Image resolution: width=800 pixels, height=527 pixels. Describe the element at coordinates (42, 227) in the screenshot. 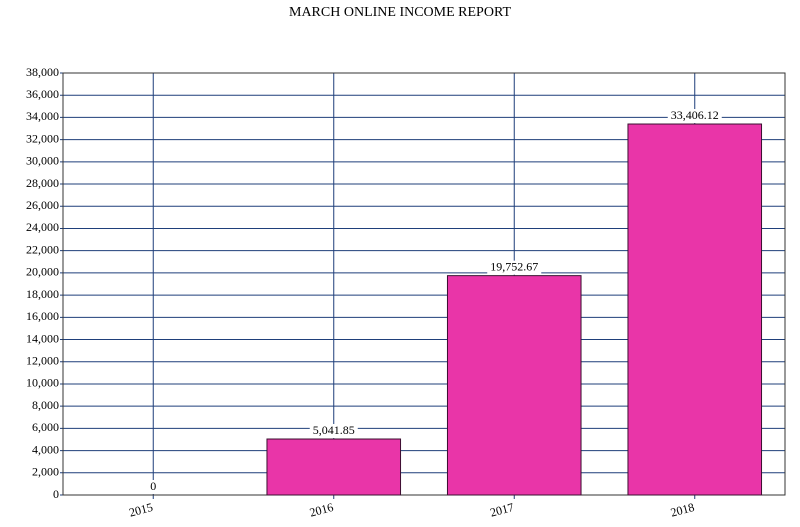

I see `y-tick-label: 24,000` at that location.